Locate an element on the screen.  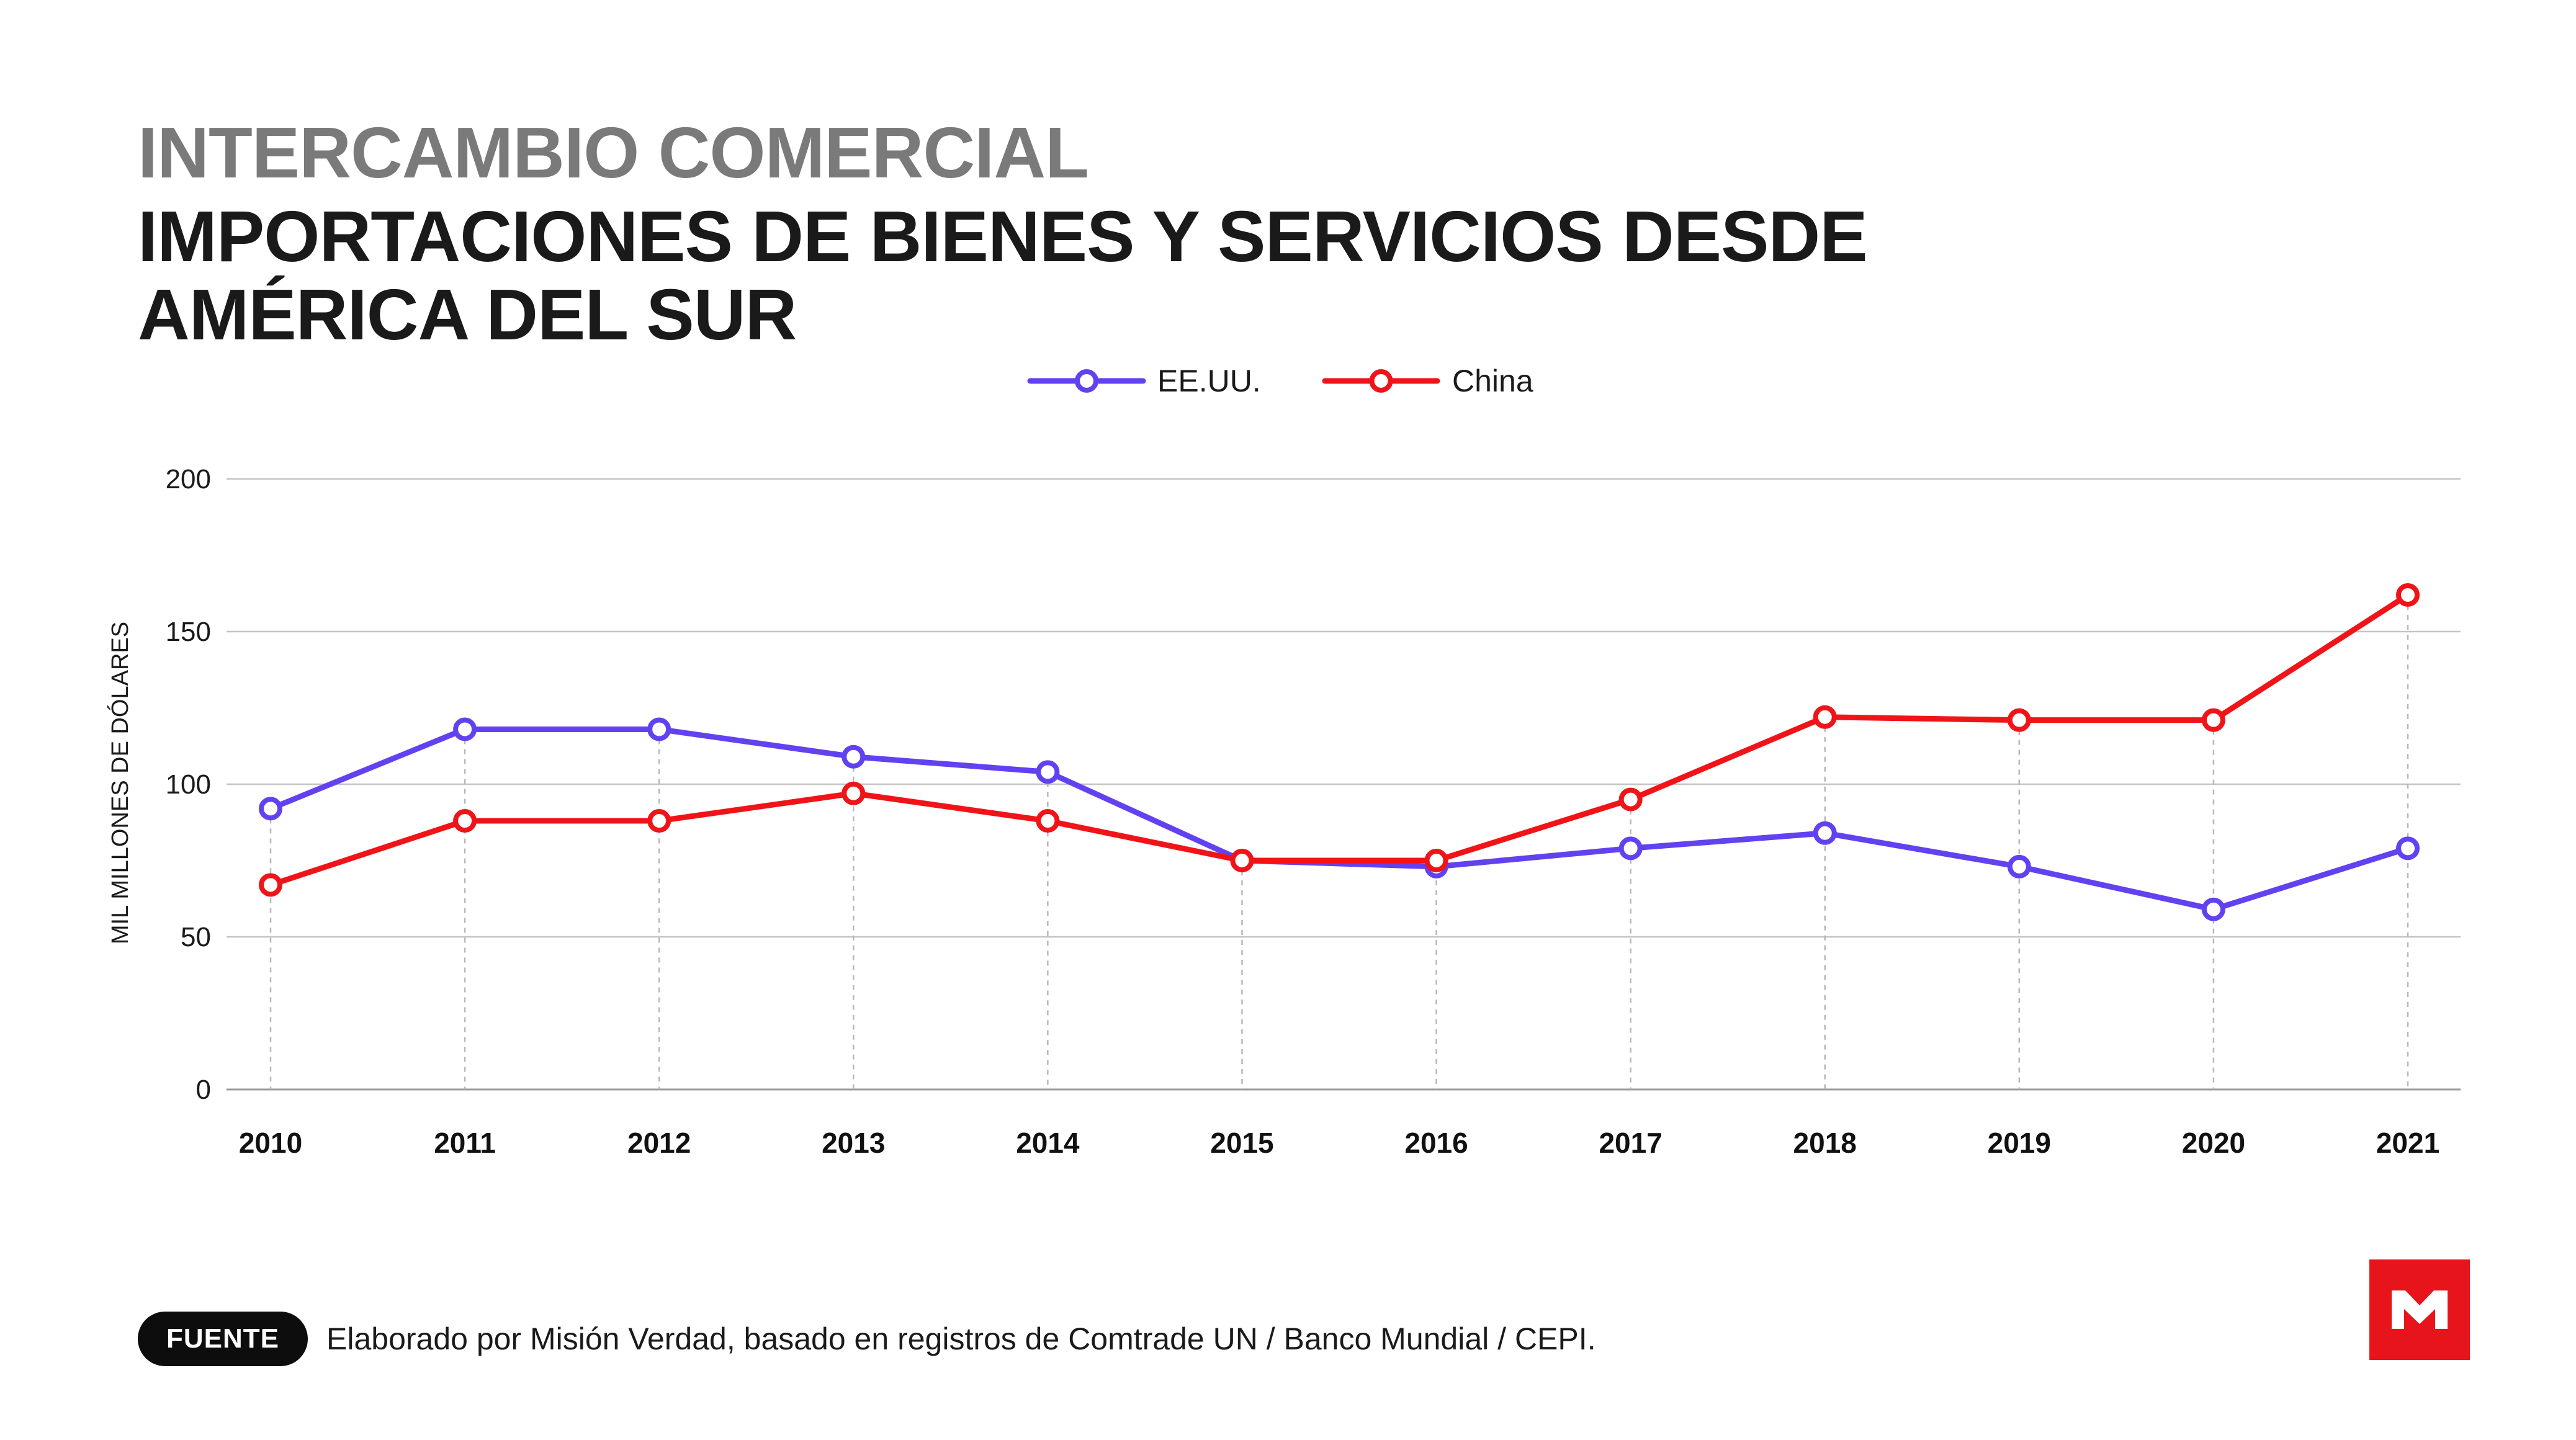
chart-supertitle: INTERCAMBIO COMERCIAL is located at coordinates (613, 152).